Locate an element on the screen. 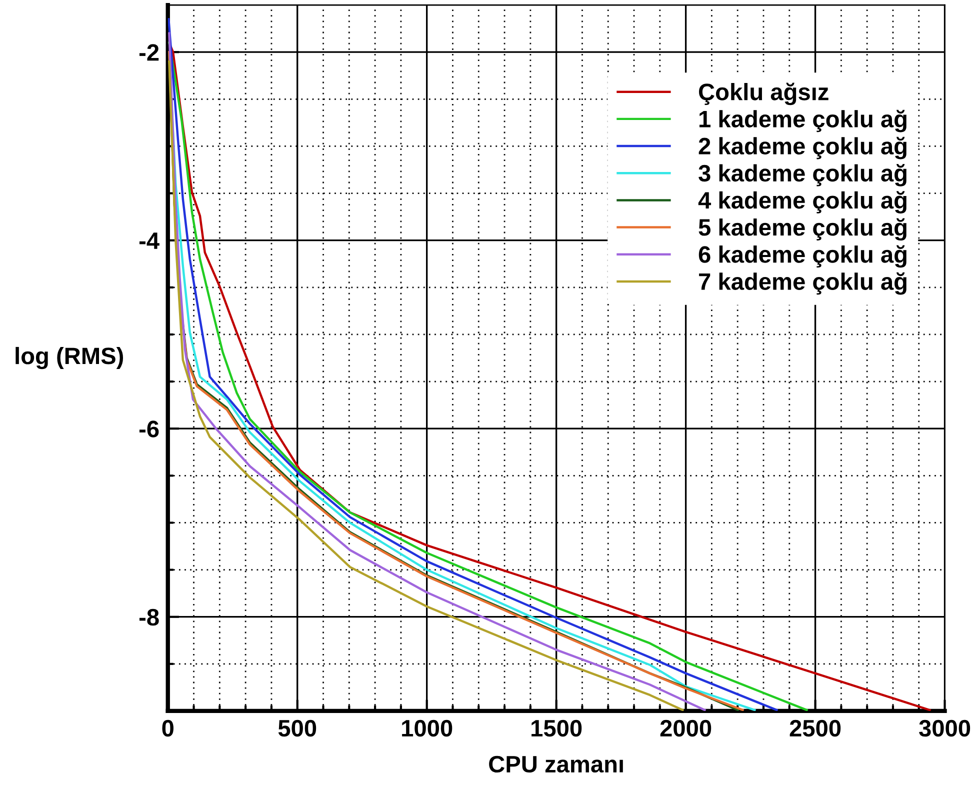  y-tick-label: -2 is located at coordinates (149, 52).